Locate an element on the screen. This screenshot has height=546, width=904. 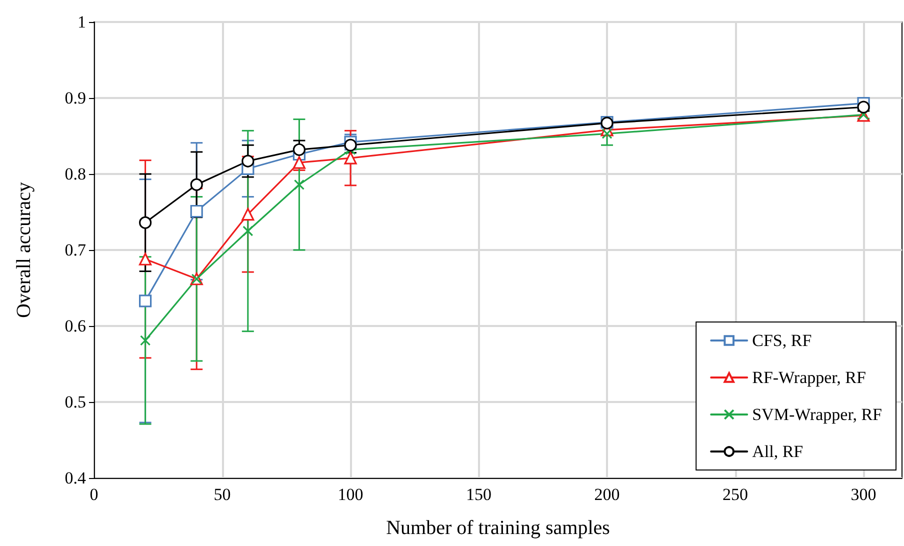
legend-label: CFS, RF is located at coordinates (782, 340).